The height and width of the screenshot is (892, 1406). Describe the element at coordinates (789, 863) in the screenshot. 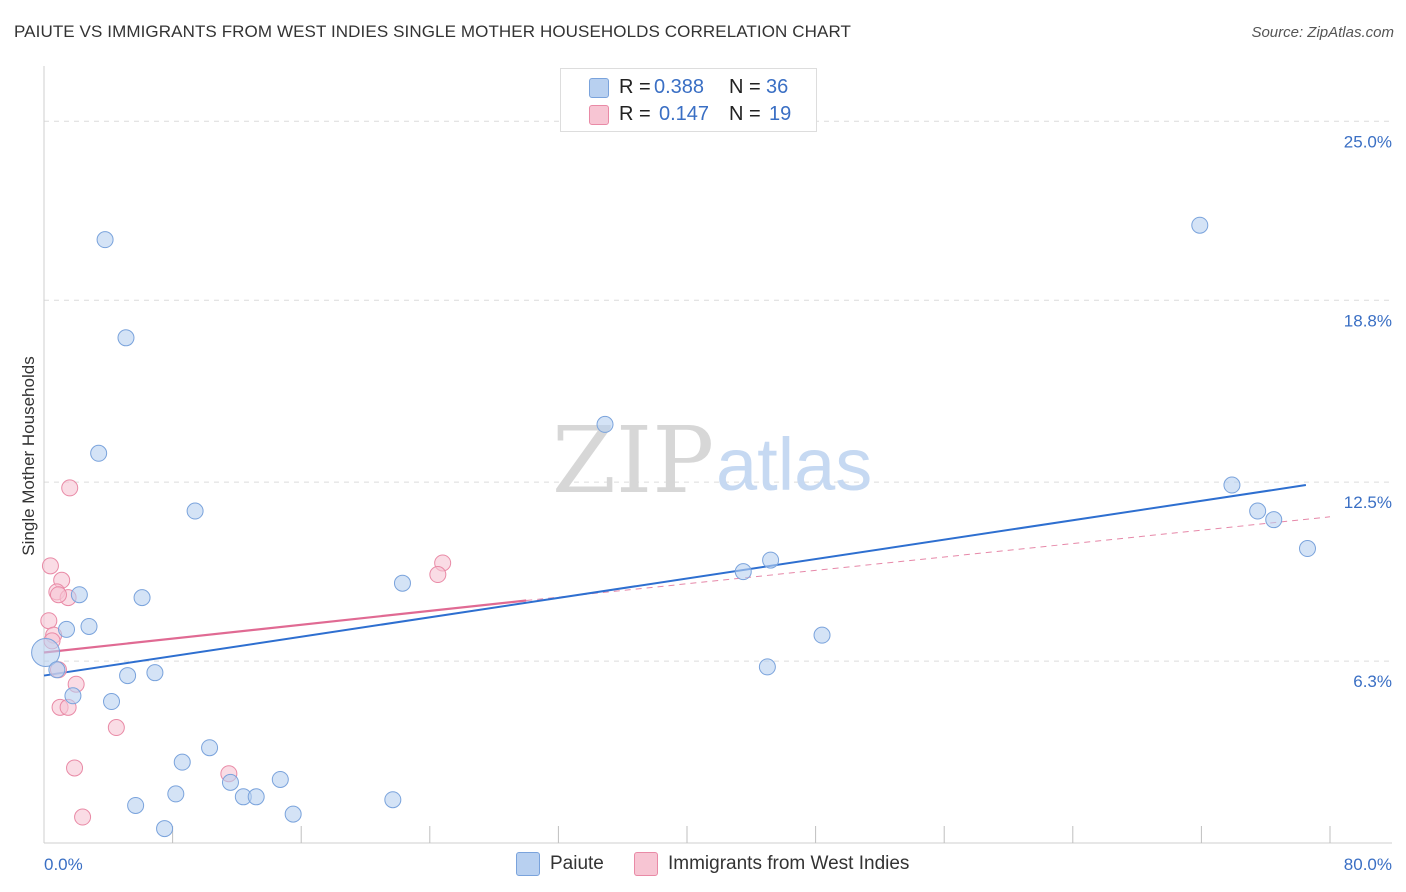

I see `bottom-legend-label: Immigrants from West Indies` at that location.